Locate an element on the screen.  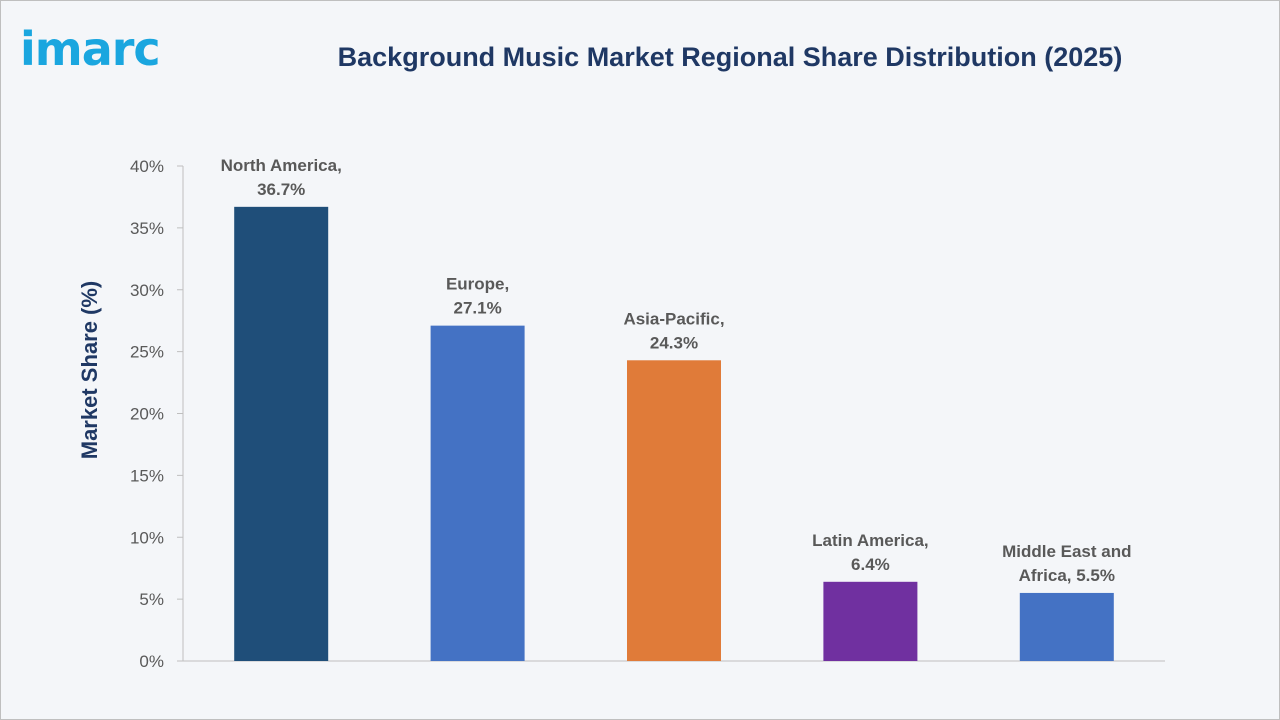
imarc-logo: imarc is located at coordinates (90, 49).